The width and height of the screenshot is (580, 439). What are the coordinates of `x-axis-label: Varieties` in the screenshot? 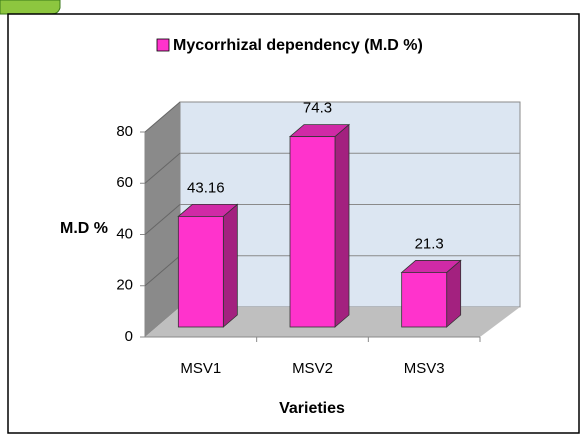 It's located at (312, 408).